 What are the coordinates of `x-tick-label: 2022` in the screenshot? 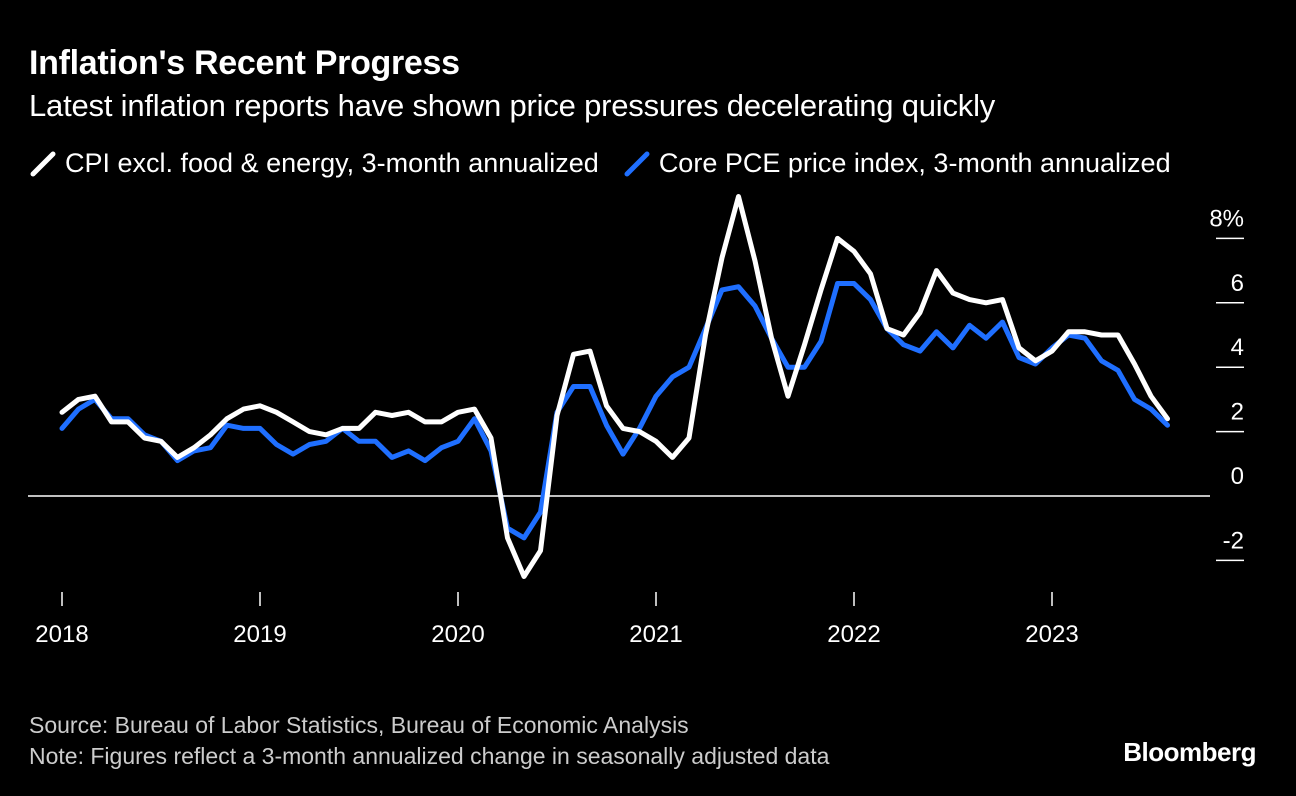 It's located at (853, 634).